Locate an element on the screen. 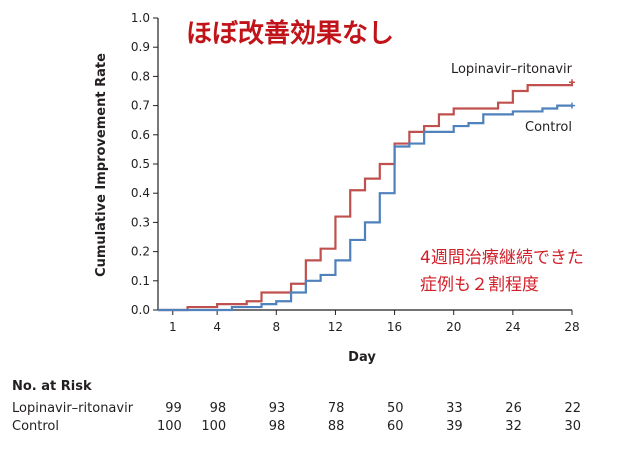 This screenshot has height=450, width=640. headline: ほぼ改善効果なし is located at coordinates (290, 33).